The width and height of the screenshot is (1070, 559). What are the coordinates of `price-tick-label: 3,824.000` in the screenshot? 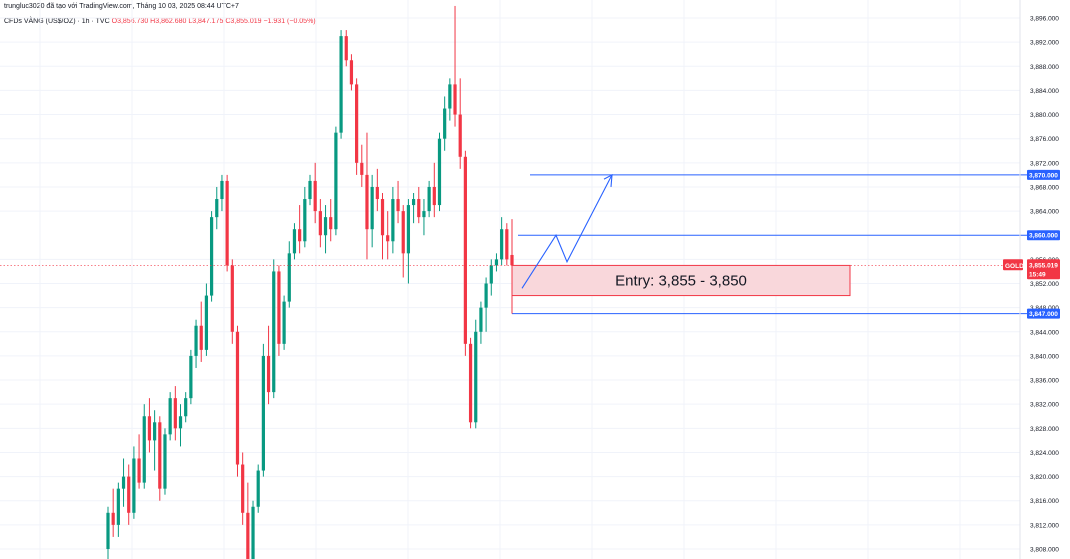 It's located at (1044, 453).